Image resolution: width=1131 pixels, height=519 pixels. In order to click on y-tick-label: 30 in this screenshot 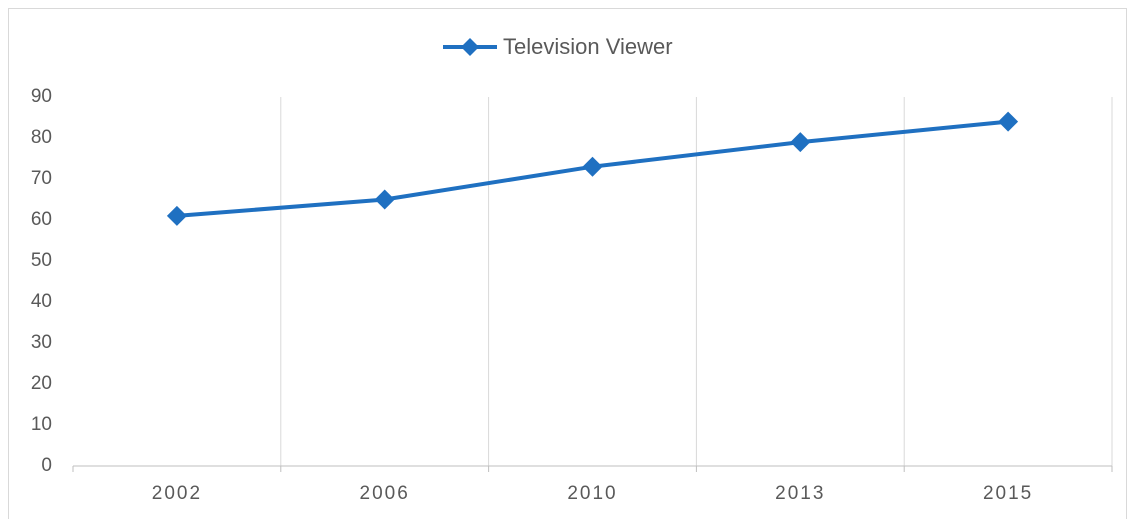, I will do `click(41, 342)`.